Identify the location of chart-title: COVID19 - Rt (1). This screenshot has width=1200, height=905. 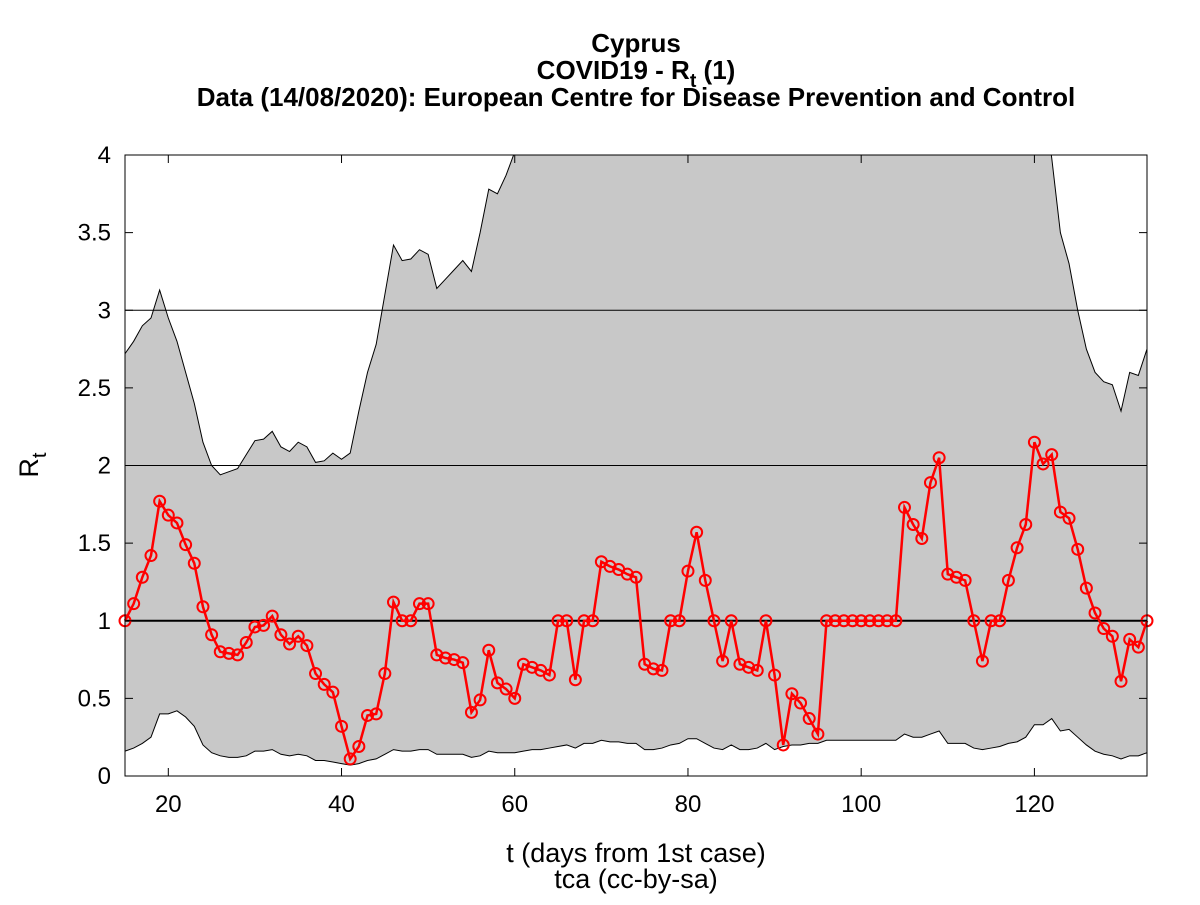
(636, 73).